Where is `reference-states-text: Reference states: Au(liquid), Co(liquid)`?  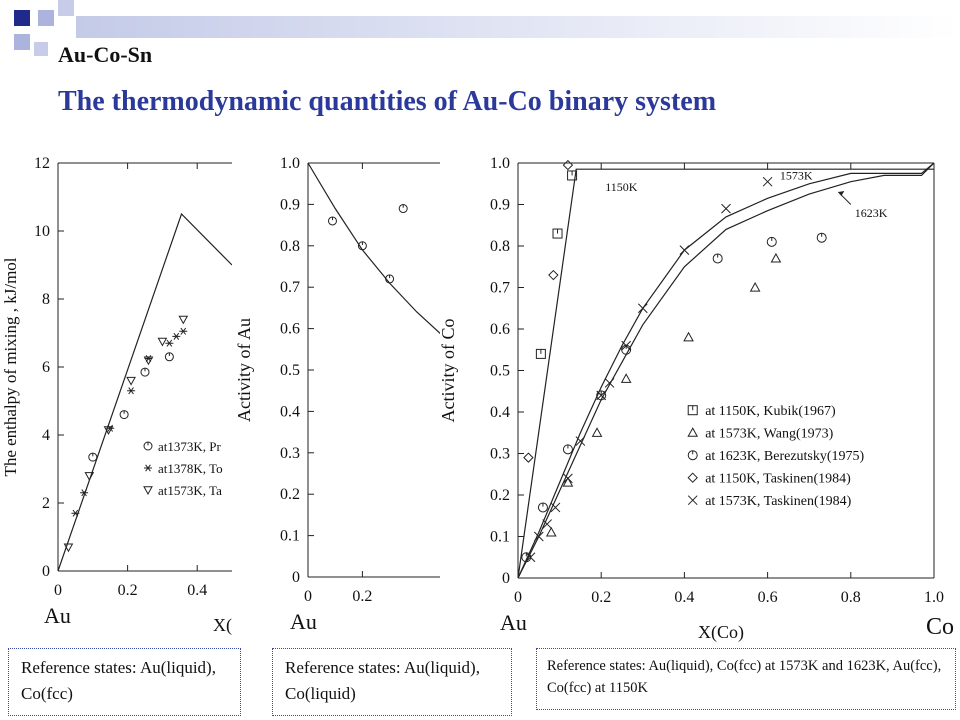
reference-states-text: Reference states: Au(liquid), Co(liquid) is located at coordinates (382, 680).